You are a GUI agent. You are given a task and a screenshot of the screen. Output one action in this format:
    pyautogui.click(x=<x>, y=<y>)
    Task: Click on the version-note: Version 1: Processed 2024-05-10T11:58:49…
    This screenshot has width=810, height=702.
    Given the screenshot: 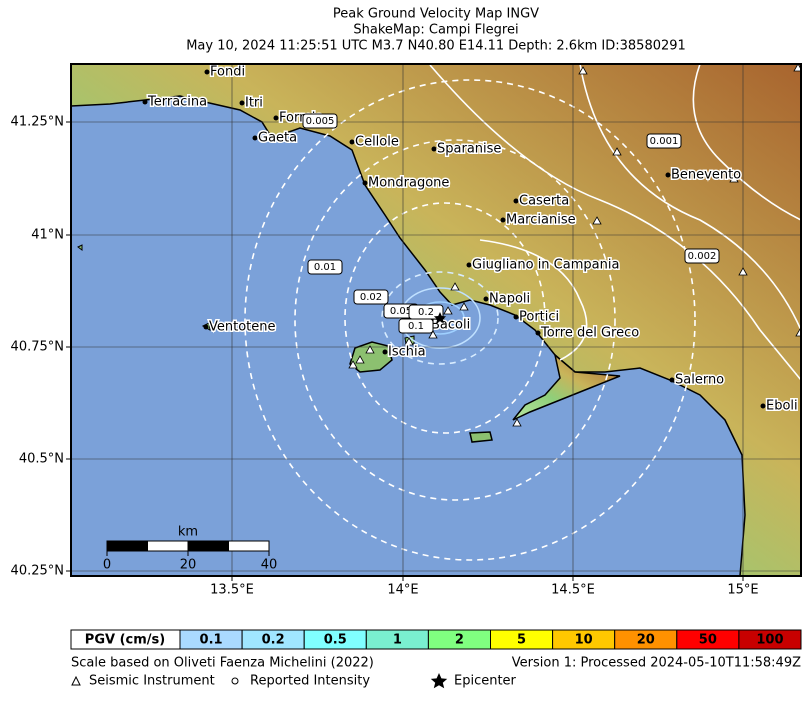 What is the action you would take?
    pyautogui.click(x=656, y=663)
    